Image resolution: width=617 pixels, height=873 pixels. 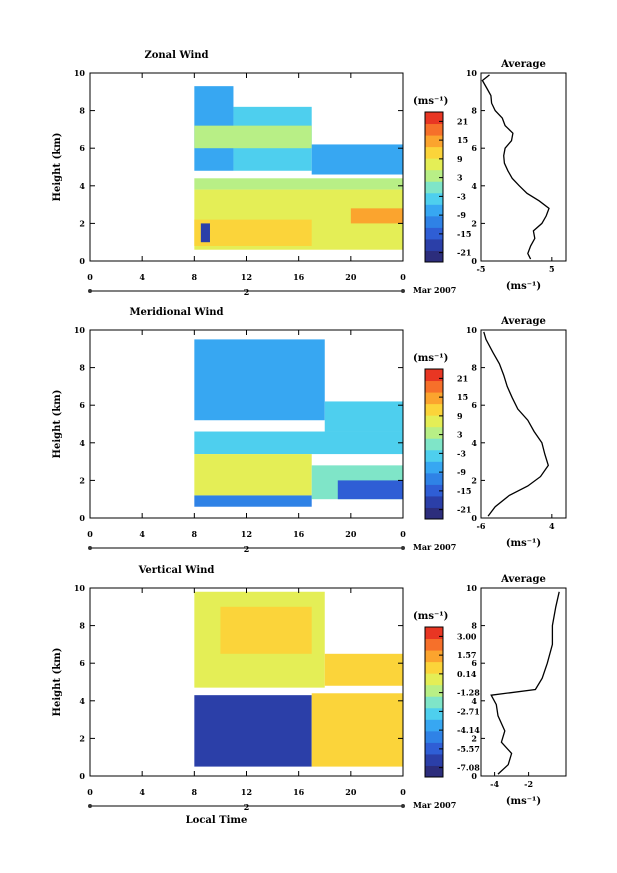 I want to click on y-tick-label: 10, so click(x=80, y=73).